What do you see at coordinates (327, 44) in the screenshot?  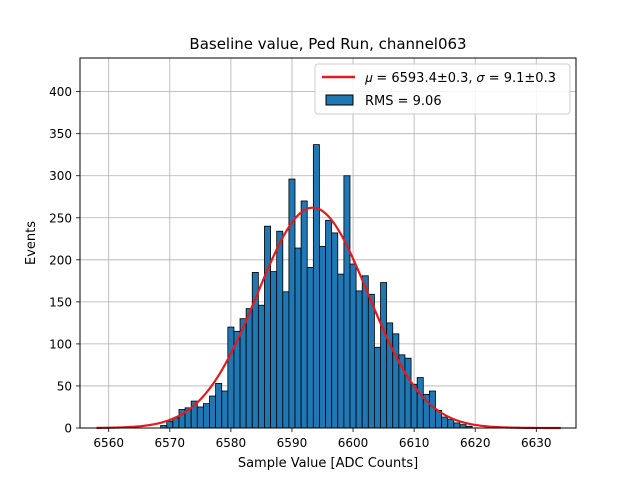 I see `chart-title: Baseline value, Ped Run, channel063` at bounding box center [327, 44].